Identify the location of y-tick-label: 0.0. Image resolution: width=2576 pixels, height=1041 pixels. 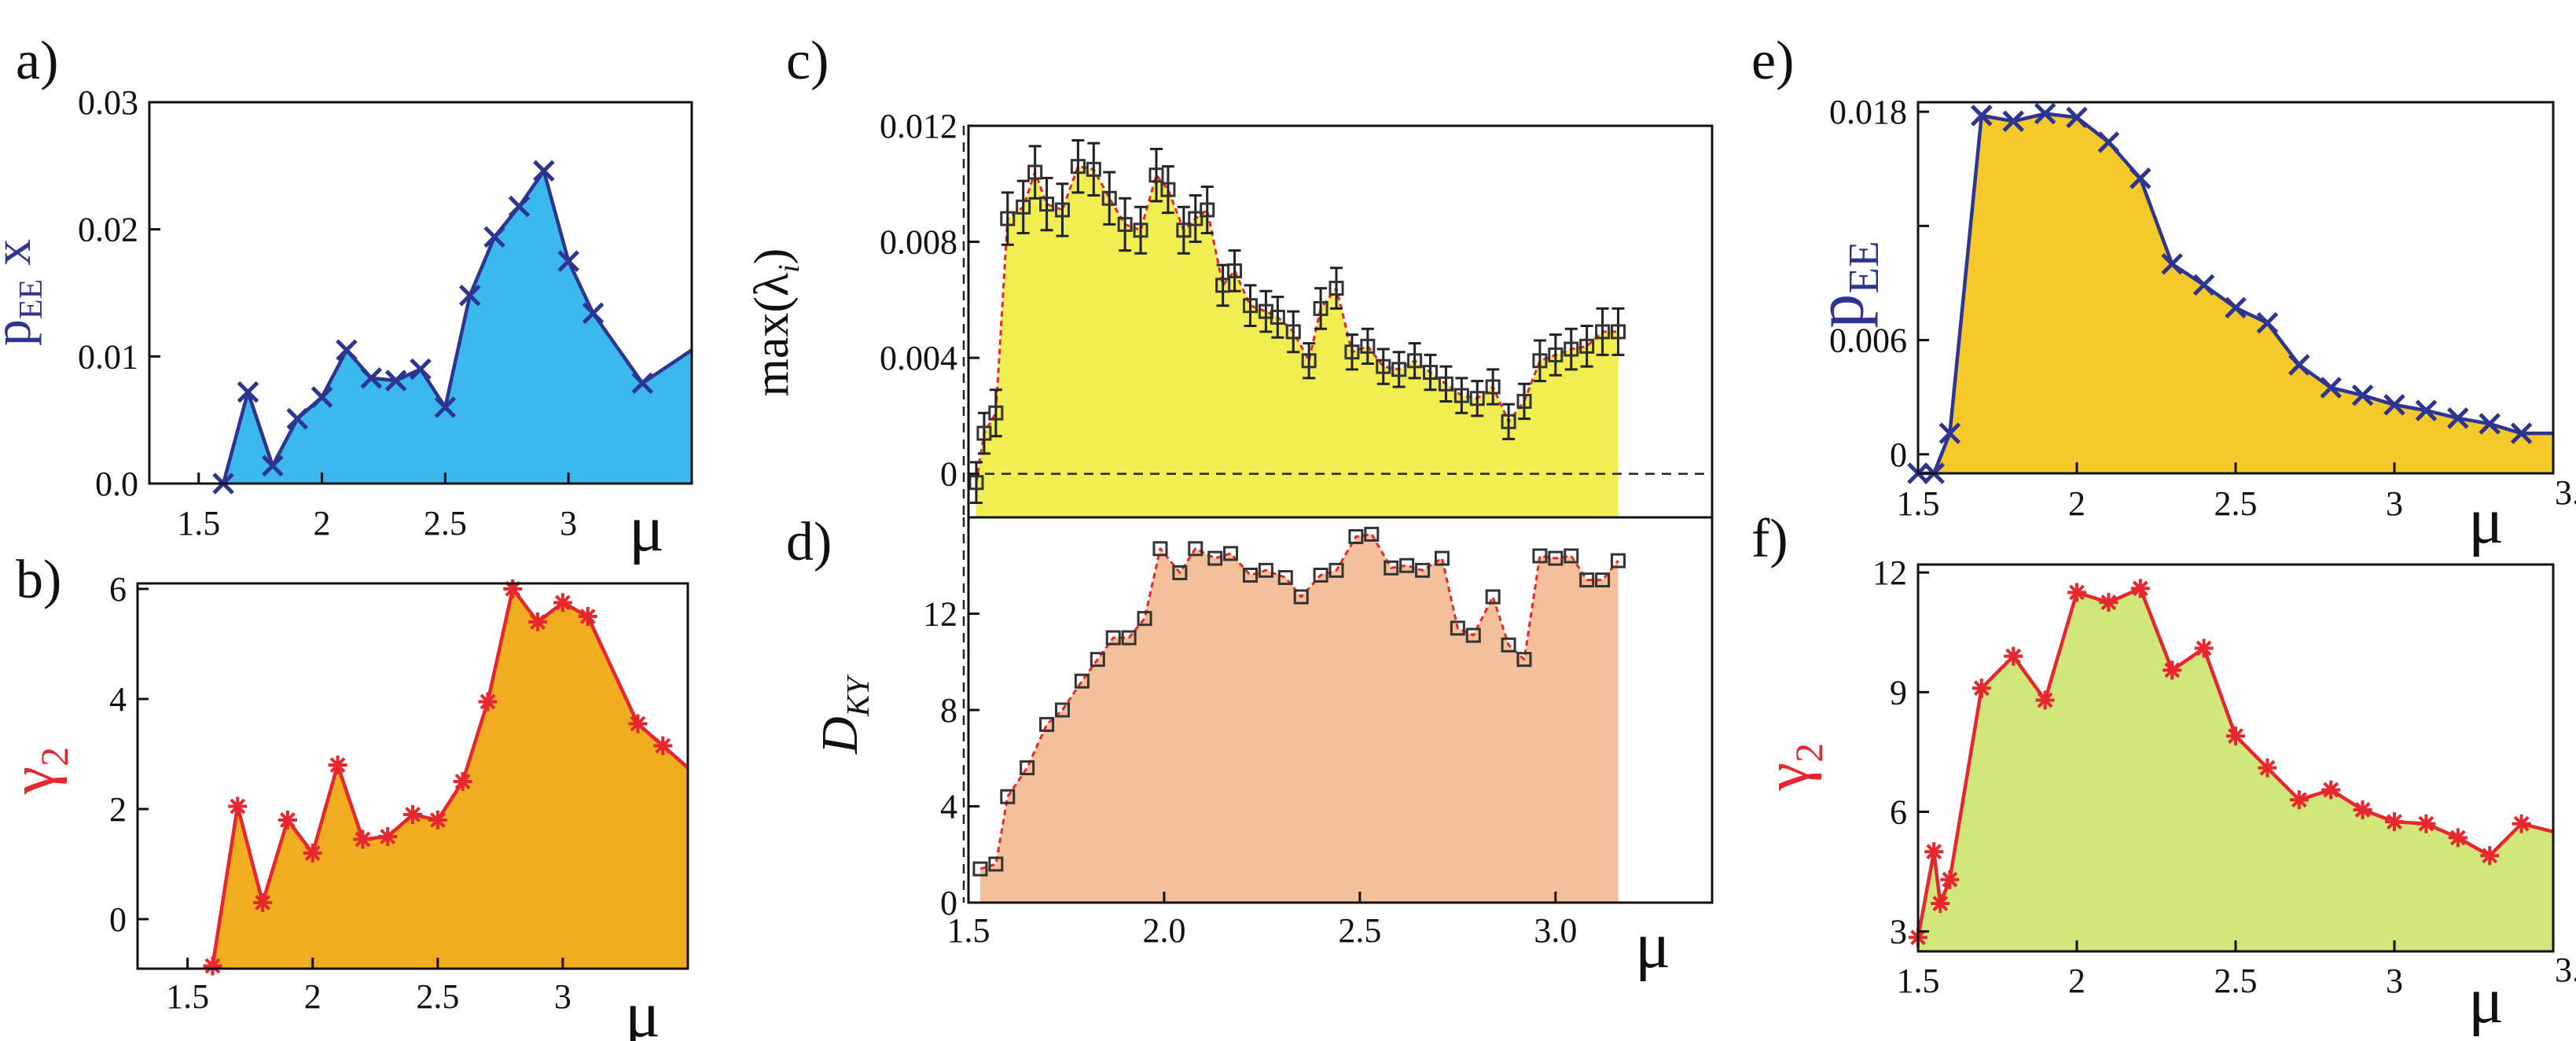
(116, 484).